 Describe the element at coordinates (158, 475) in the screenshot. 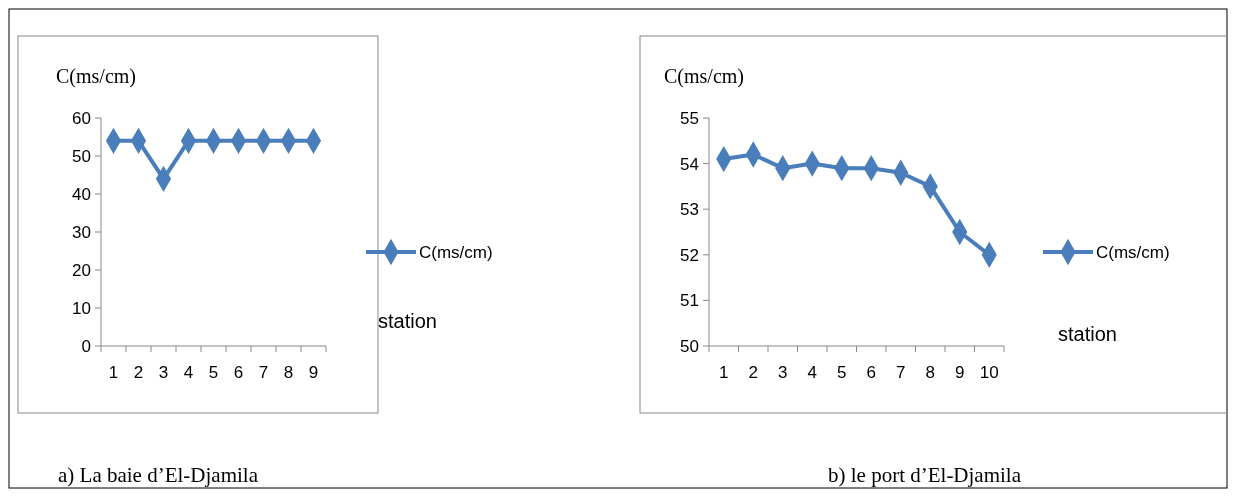

I see `text: a) La baie d’El-Djamila` at that location.